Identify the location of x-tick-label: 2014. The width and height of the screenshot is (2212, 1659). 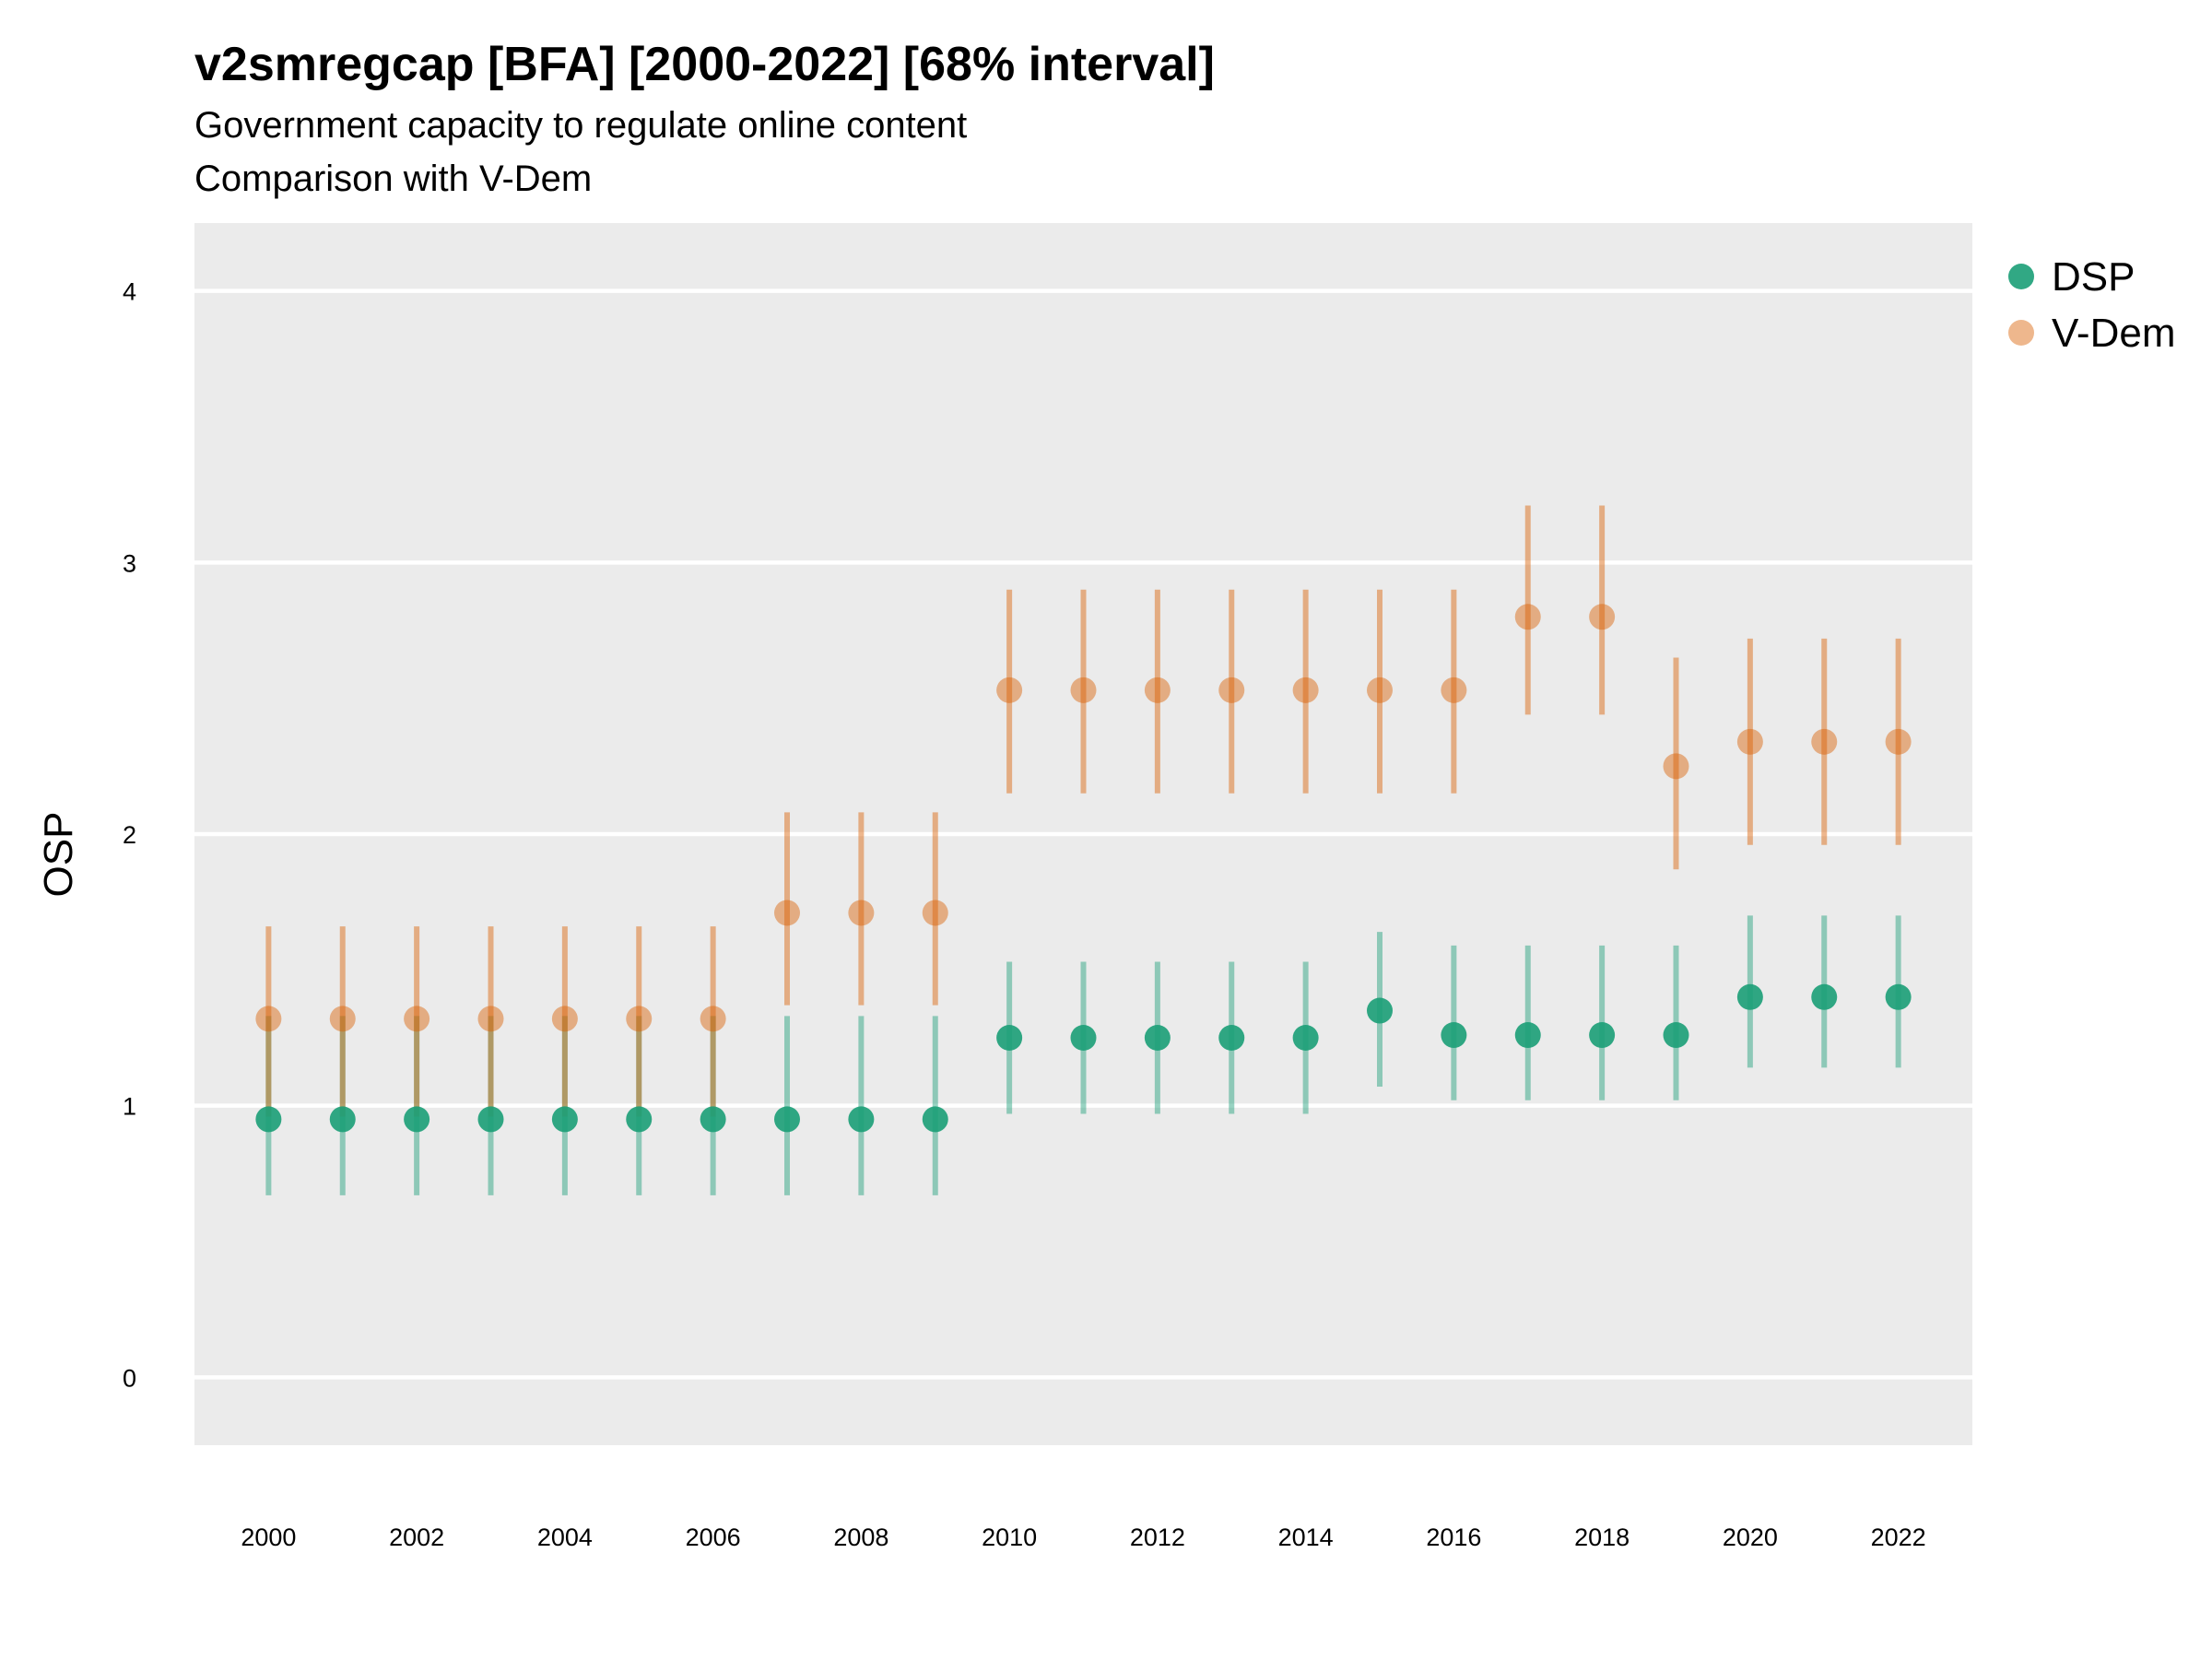
(1306, 1537).